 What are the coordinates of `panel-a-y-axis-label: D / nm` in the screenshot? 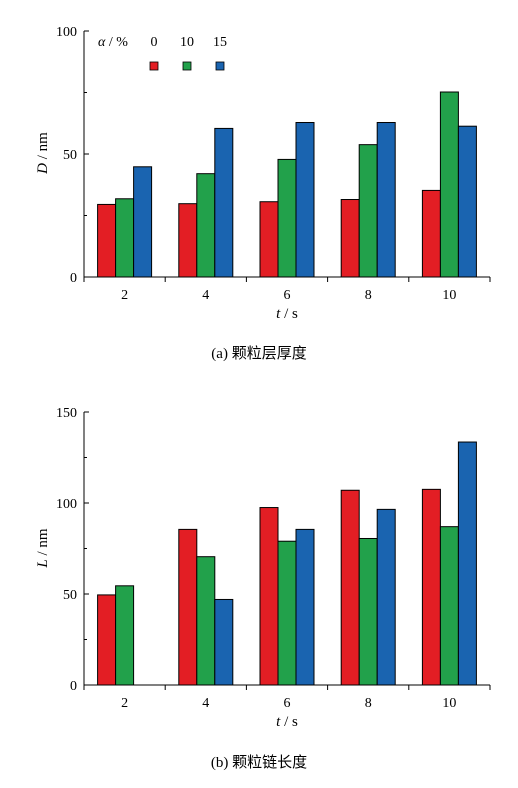 It's located at (43, 153).